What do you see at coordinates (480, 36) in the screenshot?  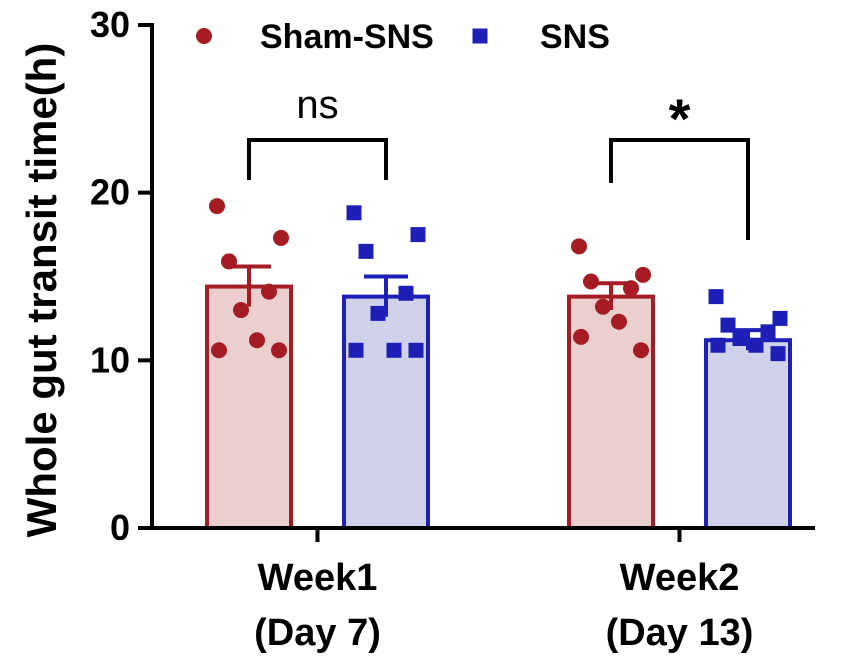 I see `legend-marker-sns` at bounding box center [480, 36].